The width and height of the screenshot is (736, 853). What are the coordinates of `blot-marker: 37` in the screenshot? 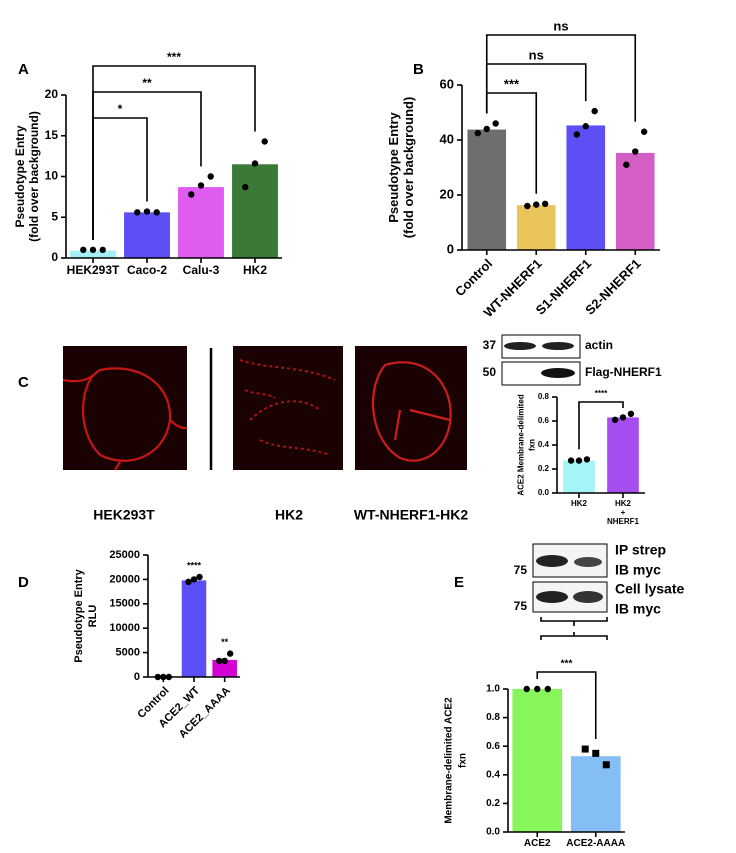 It's located at (490, 345).